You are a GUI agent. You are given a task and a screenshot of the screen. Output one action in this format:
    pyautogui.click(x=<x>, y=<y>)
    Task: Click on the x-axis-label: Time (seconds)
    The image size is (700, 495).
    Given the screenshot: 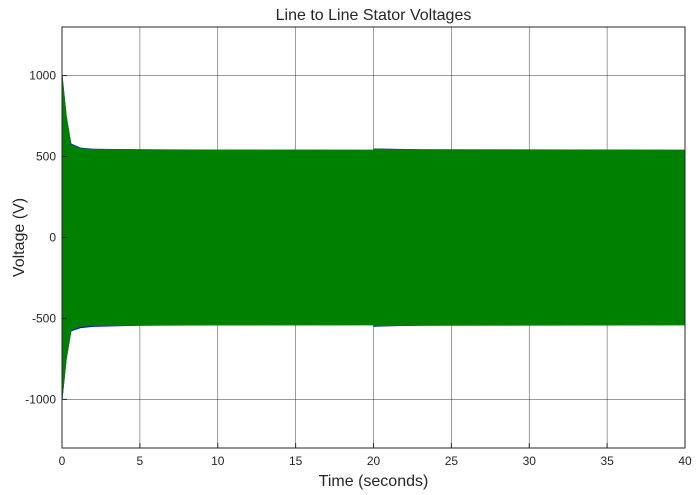 What is the action you would take?
    pyautogui.click(x=374, y=481)
    